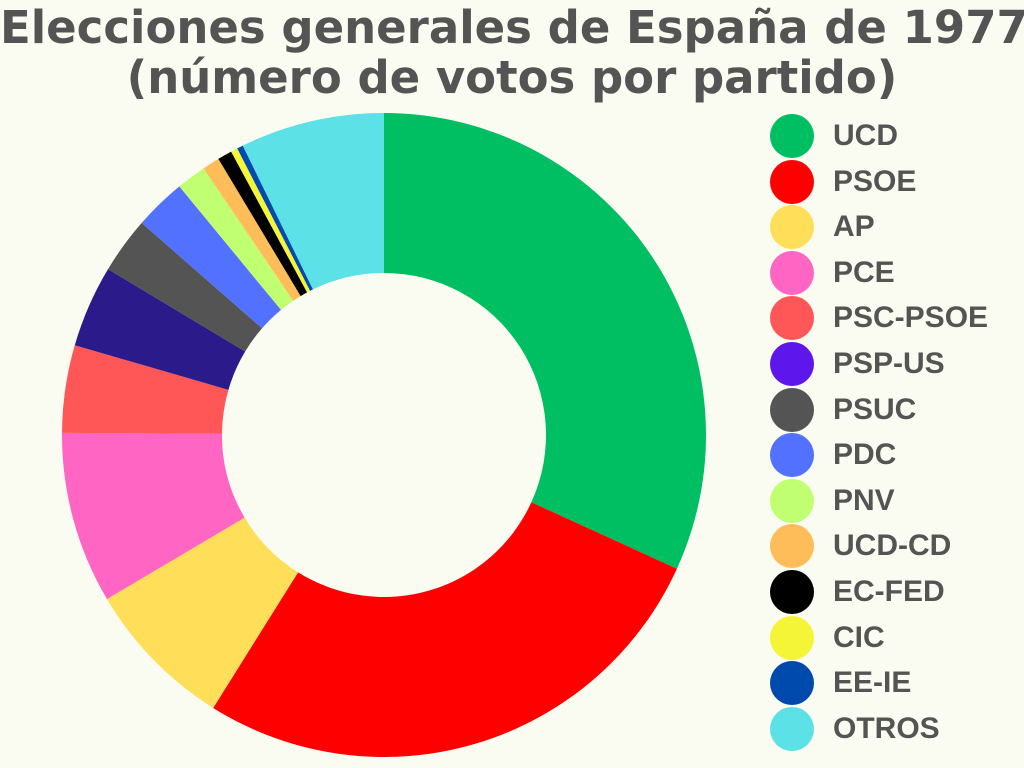 The image size is (1024, 768). I want to click on legend-label: AP, so click(854, 227).